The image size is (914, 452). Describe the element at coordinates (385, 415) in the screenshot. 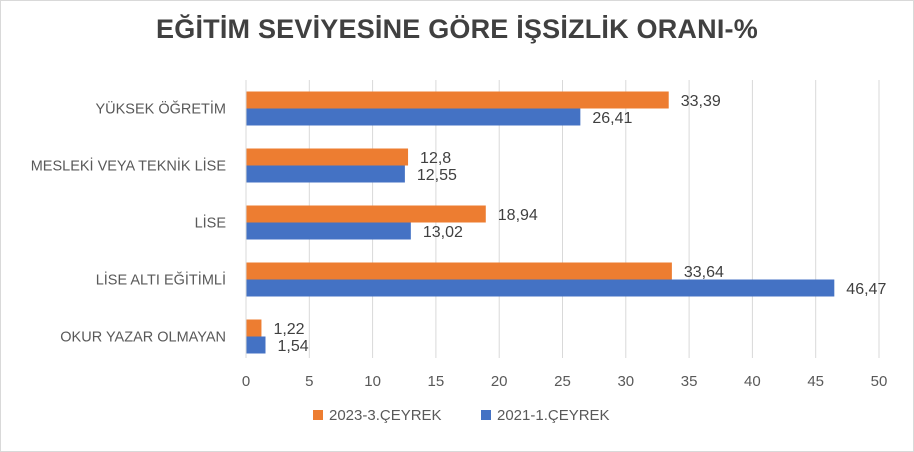

I see `legend-label: 2023-3.ÇEYREK` at that location.